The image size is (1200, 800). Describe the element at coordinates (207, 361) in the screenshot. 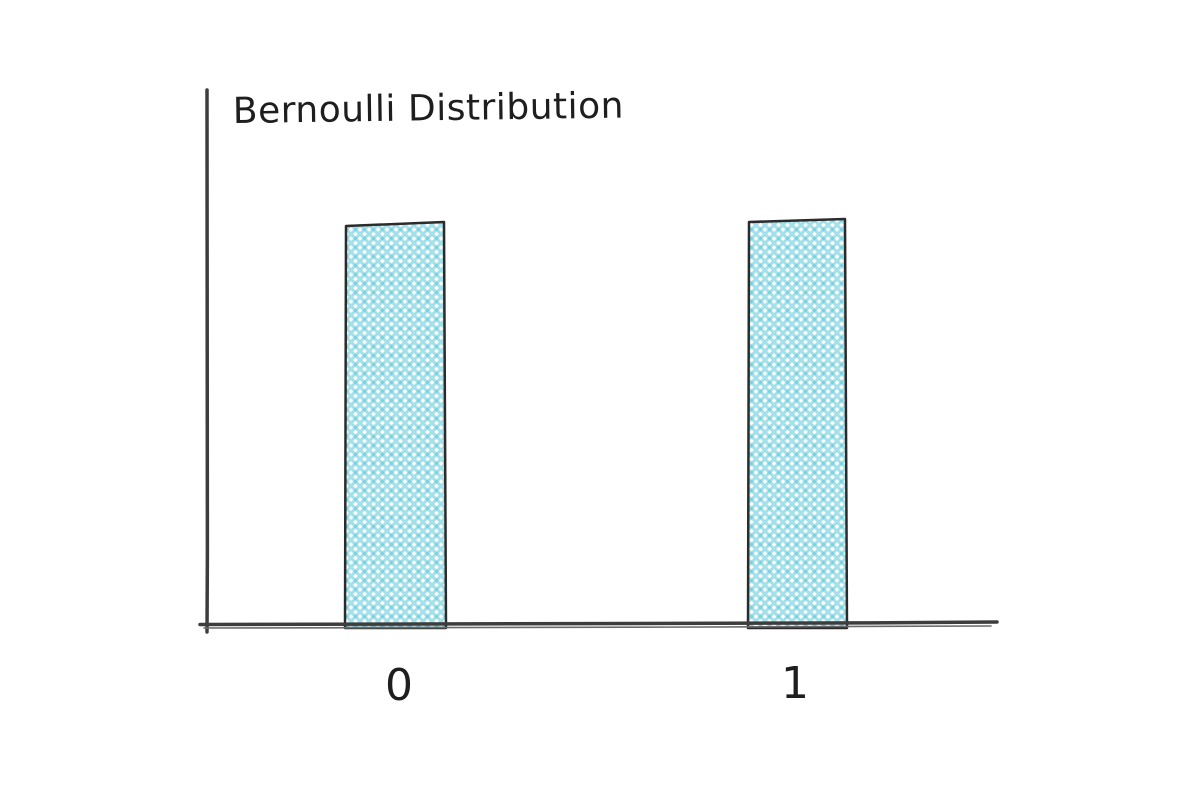

I see `y-axis` at that location.